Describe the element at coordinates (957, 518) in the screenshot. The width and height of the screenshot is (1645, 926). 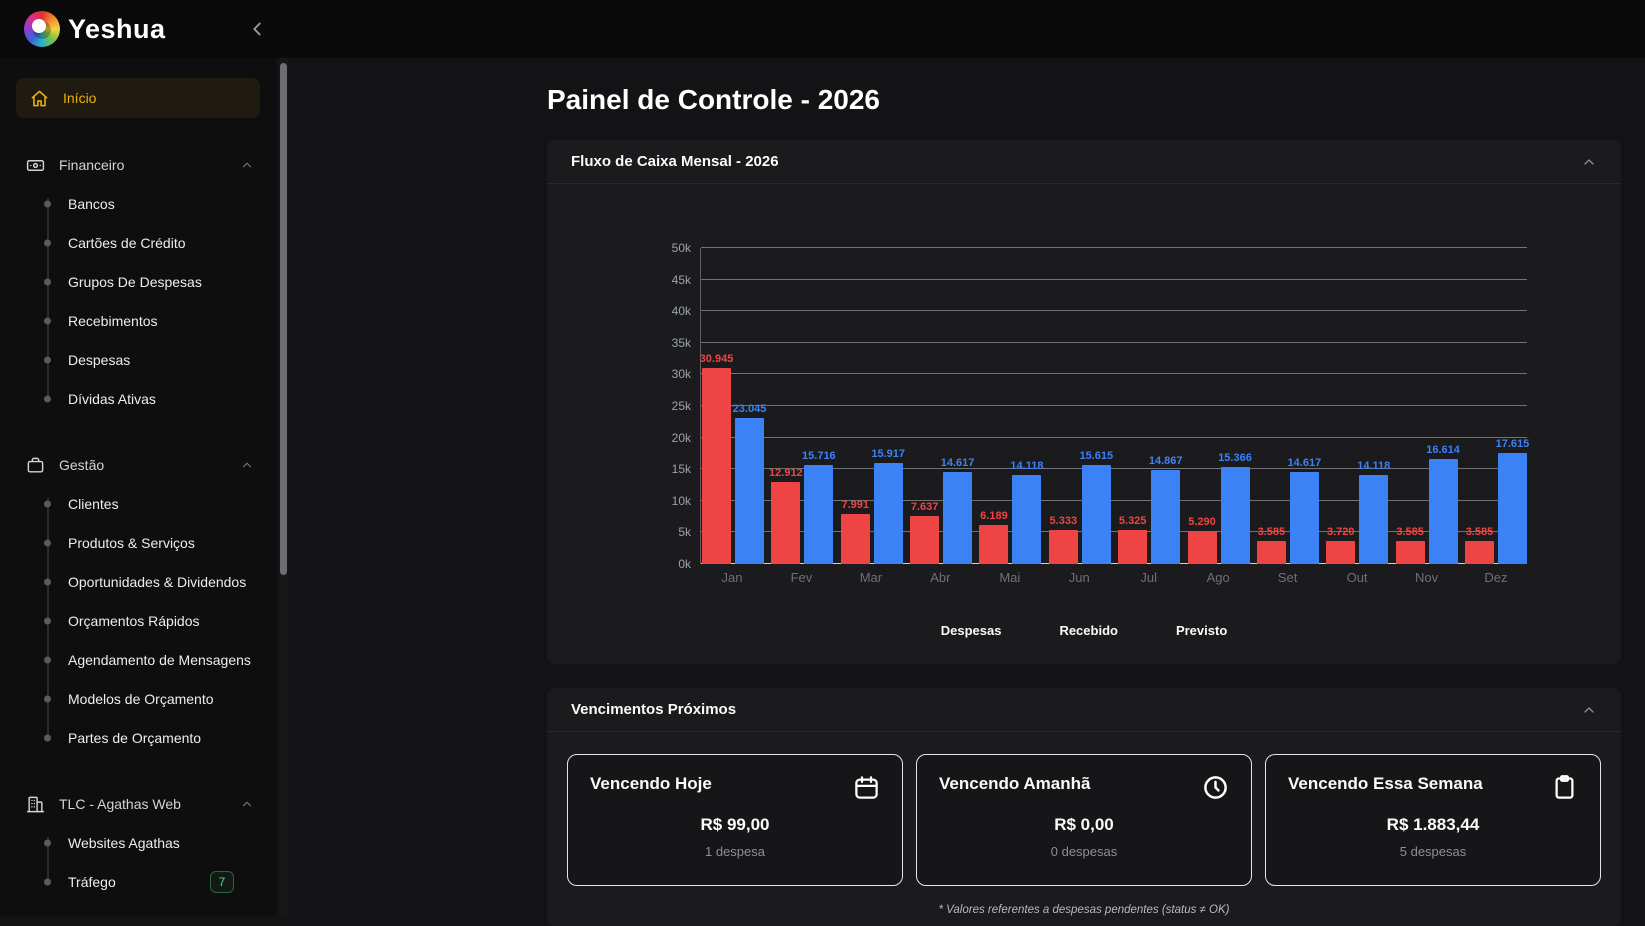
I see `bar-previsto-abr: 14.617` at that location.